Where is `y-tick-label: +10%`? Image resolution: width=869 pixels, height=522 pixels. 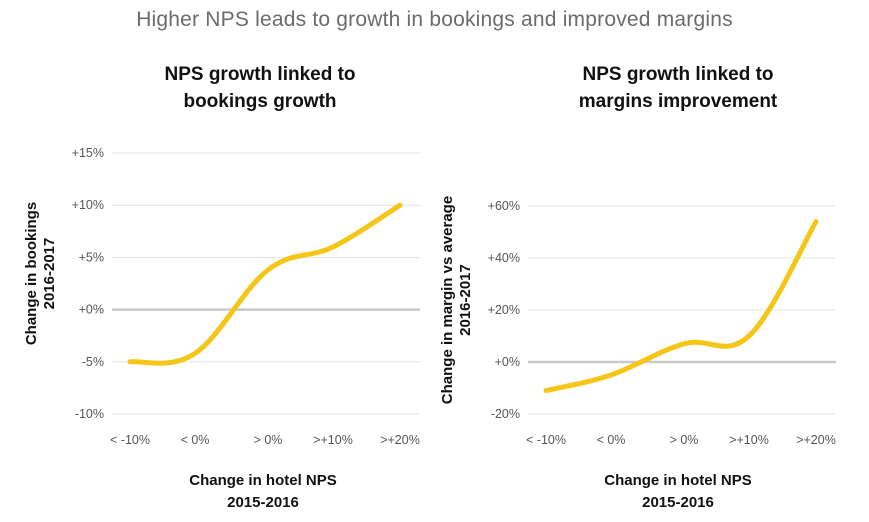 y-tick-label: +10% is located at coordinates (88, 205).